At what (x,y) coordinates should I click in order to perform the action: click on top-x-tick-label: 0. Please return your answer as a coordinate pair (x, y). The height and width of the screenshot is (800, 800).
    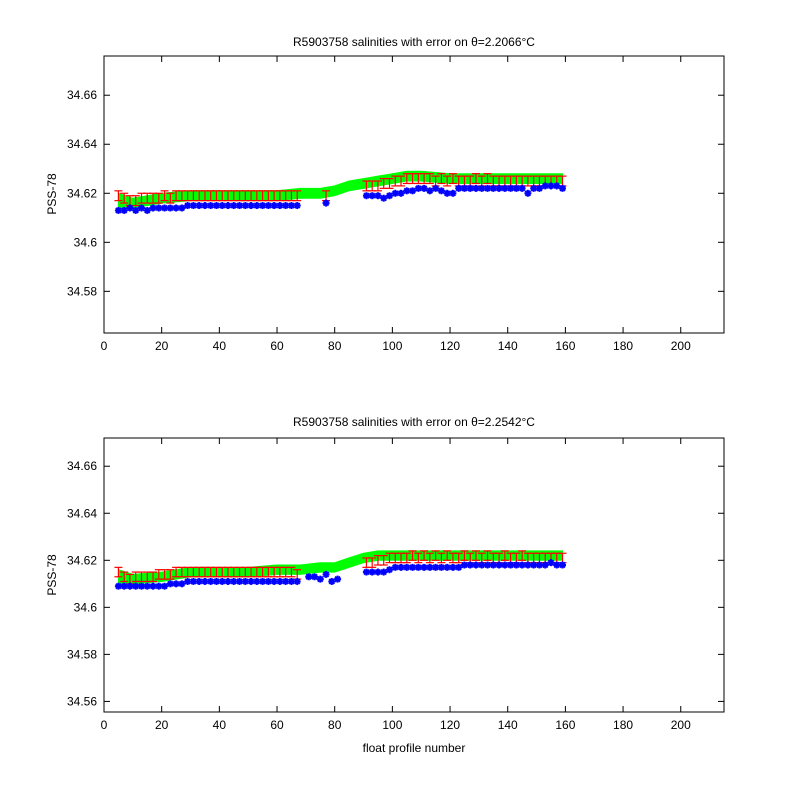
    Looking at the image, I should click on (104, 346).